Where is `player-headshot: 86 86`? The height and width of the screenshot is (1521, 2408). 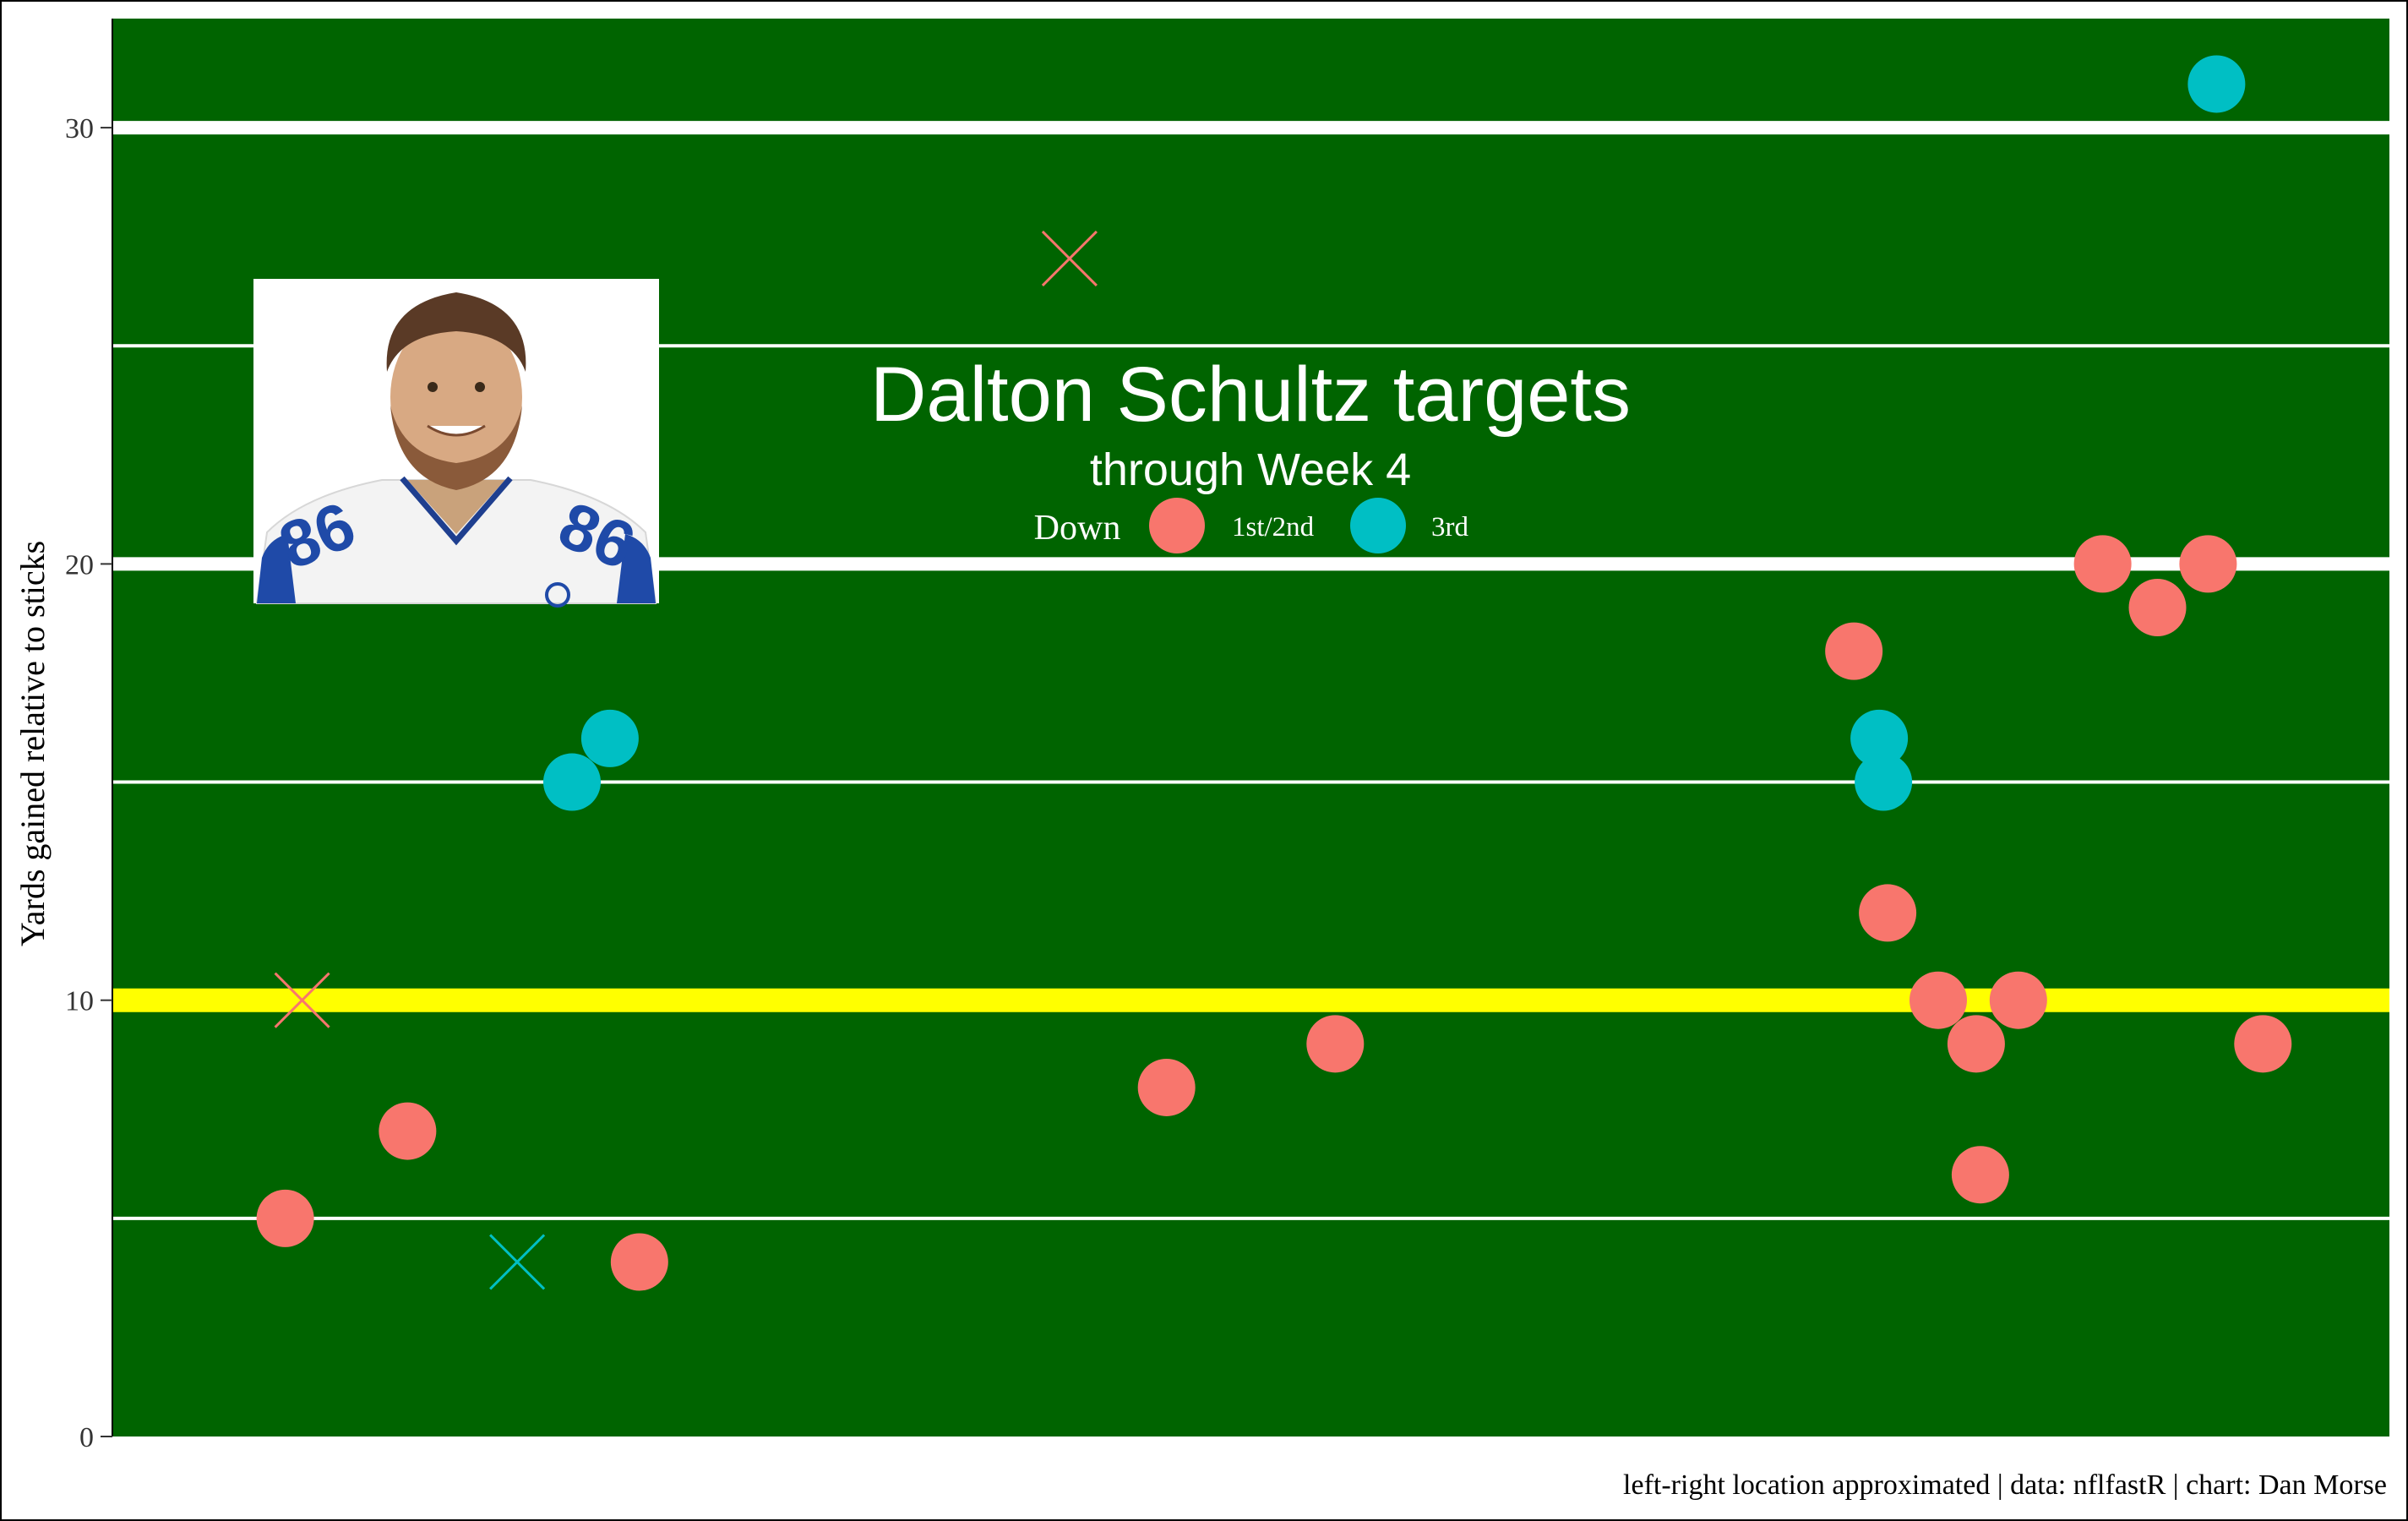 player-headshot: 86 86 is located at coordinates (456, 443).